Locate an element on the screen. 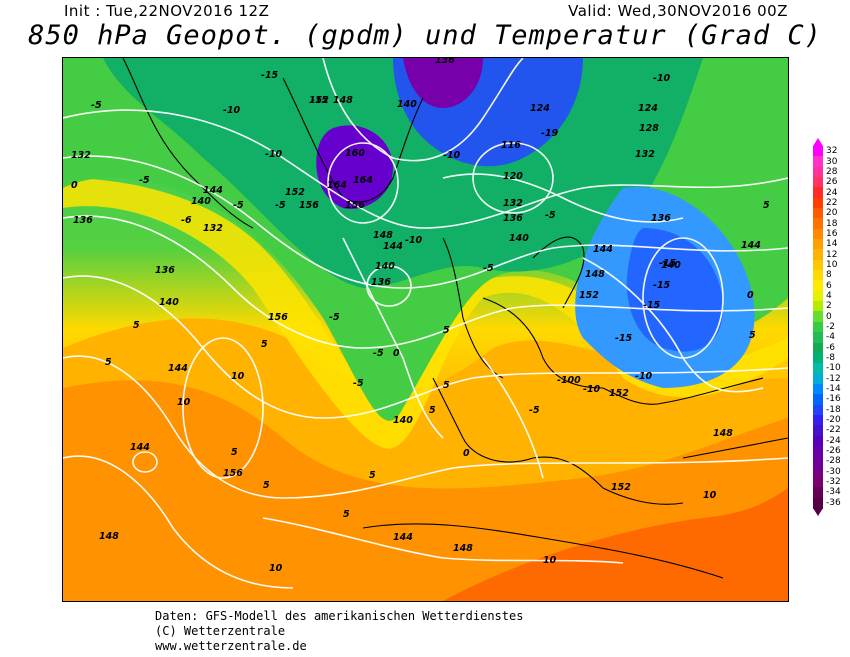 The width and height of the screenshot is (850, 657). svg-text: 120 is located at coordinates (513, 176).